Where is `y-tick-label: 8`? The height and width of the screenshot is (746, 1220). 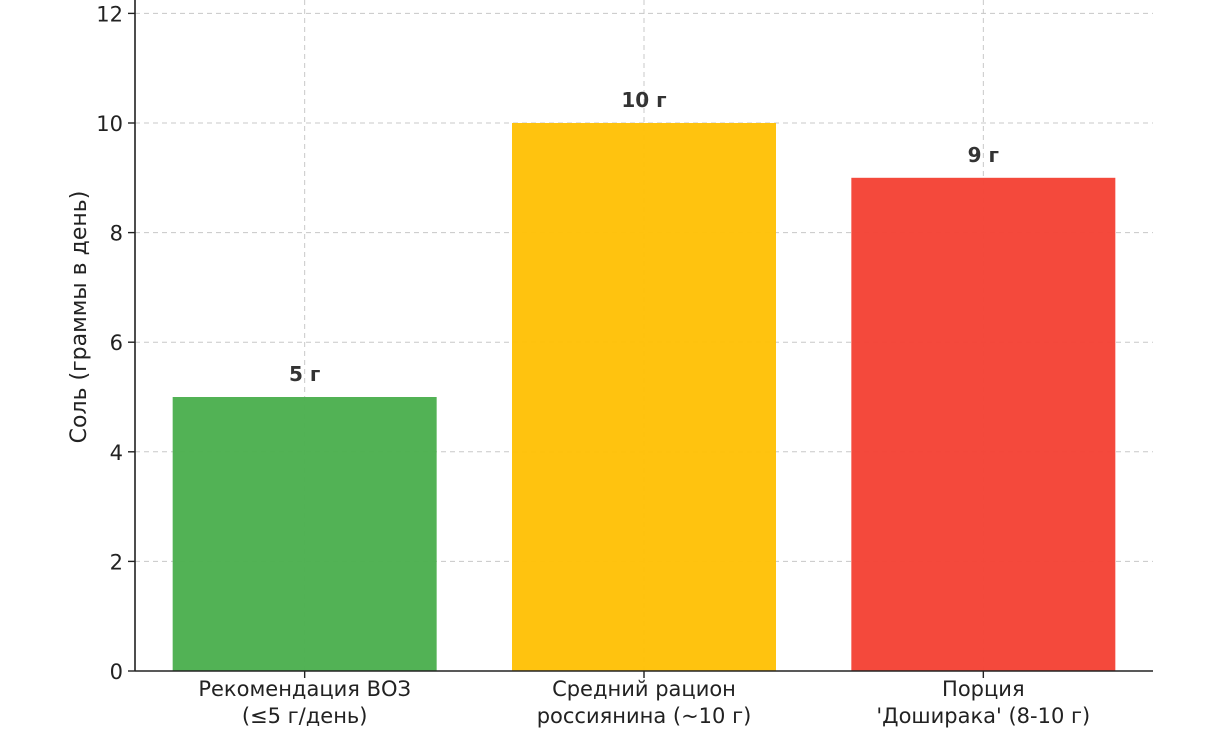
y-tick-label: 8 is located at coordinates (116, 234).